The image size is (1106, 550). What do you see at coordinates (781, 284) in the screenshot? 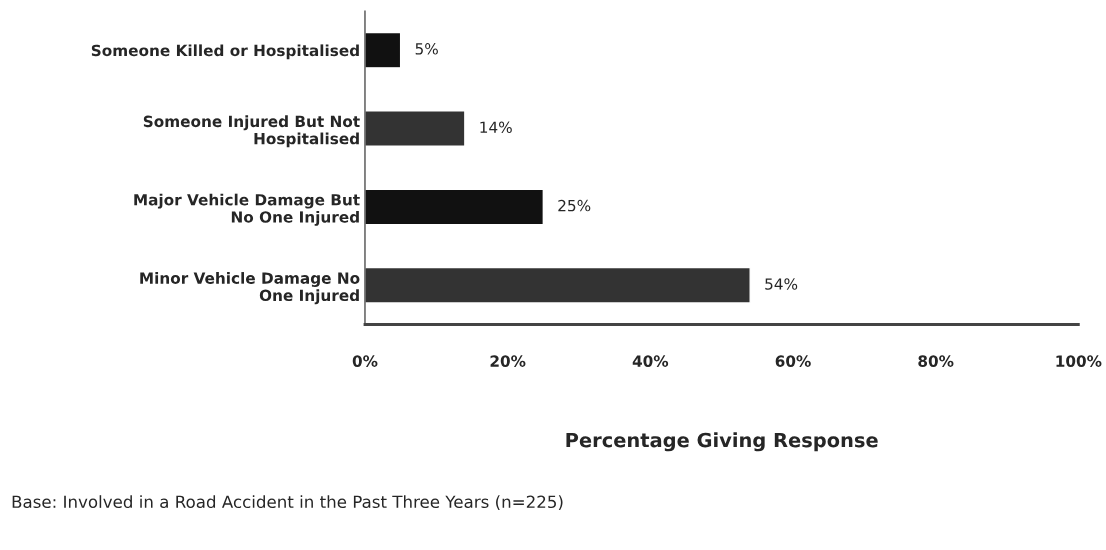
I see `data-label: 54%` at bounding box center [781, 284].